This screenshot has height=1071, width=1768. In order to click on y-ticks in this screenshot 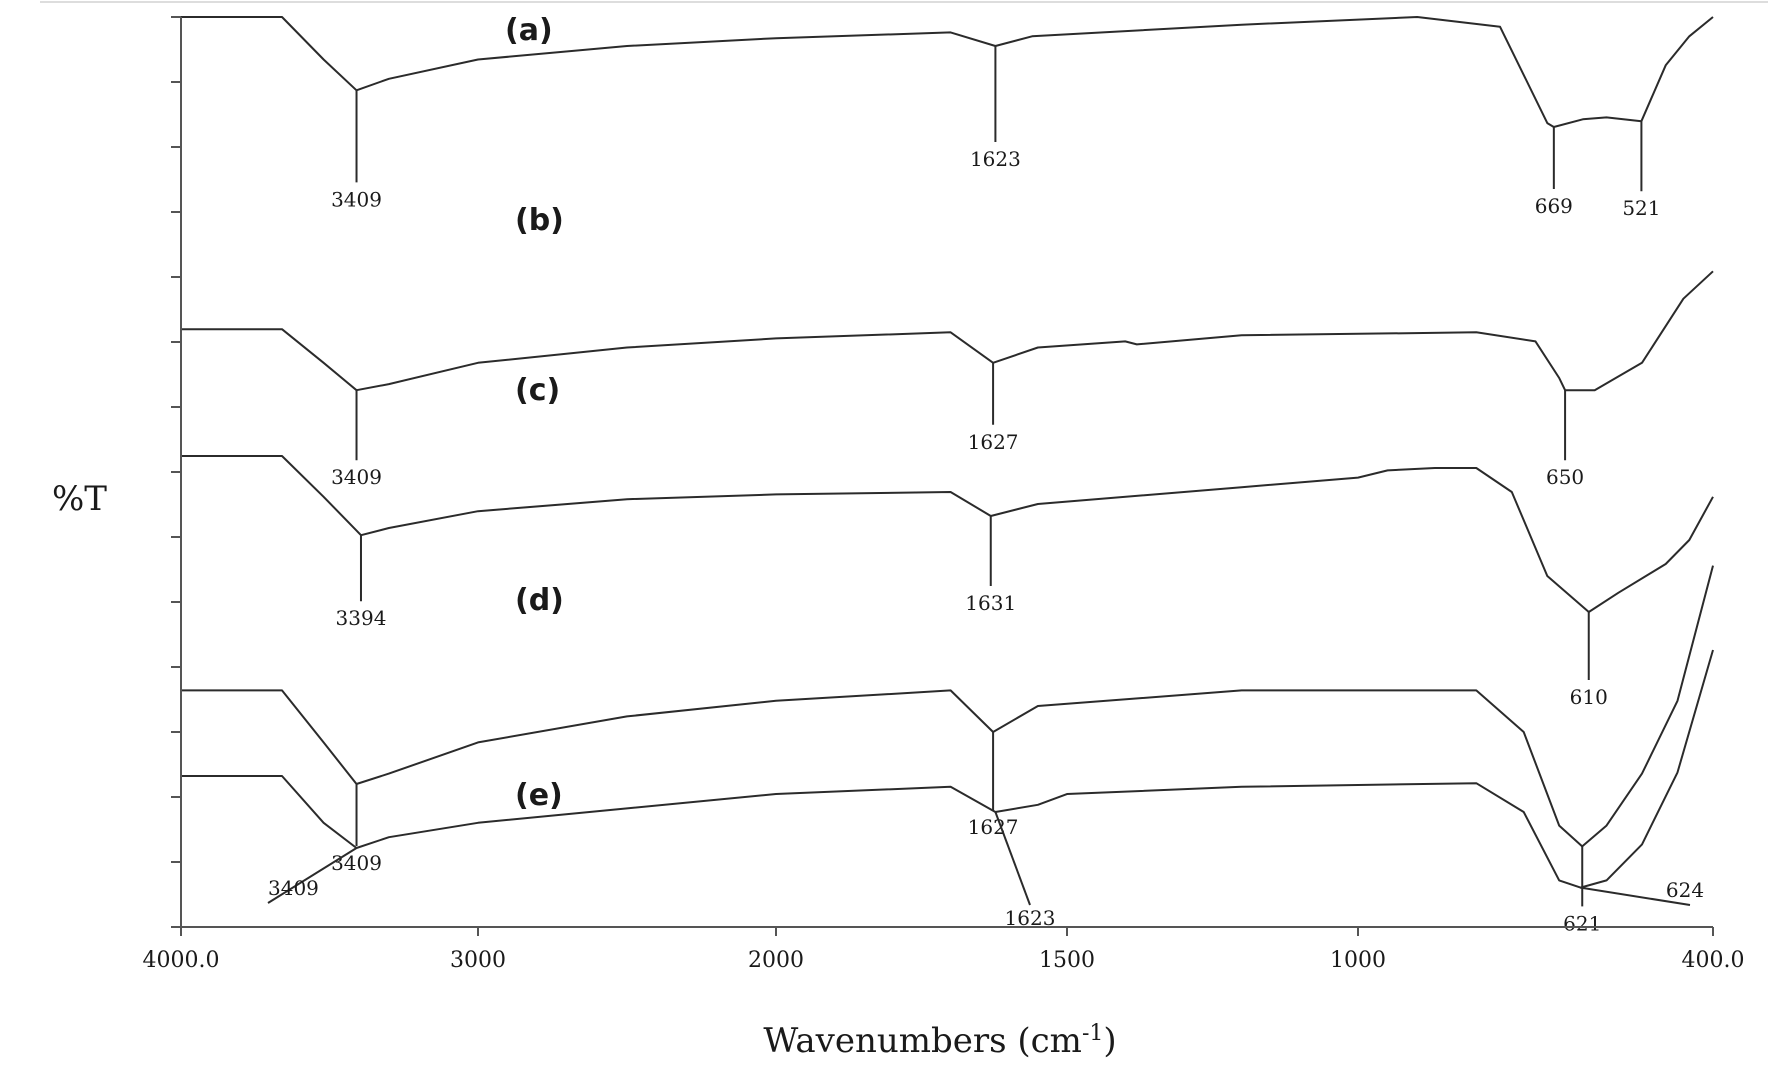, I will do `click(176, 472)`.